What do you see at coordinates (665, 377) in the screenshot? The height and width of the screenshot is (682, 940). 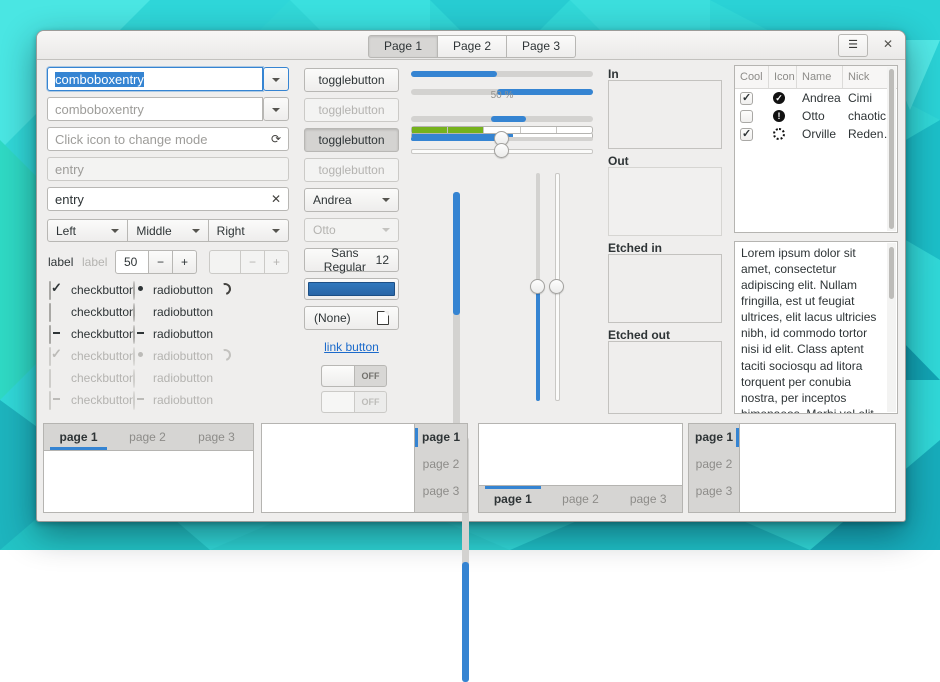 I see `frame-etched-out` at bounding box center [665, 377].